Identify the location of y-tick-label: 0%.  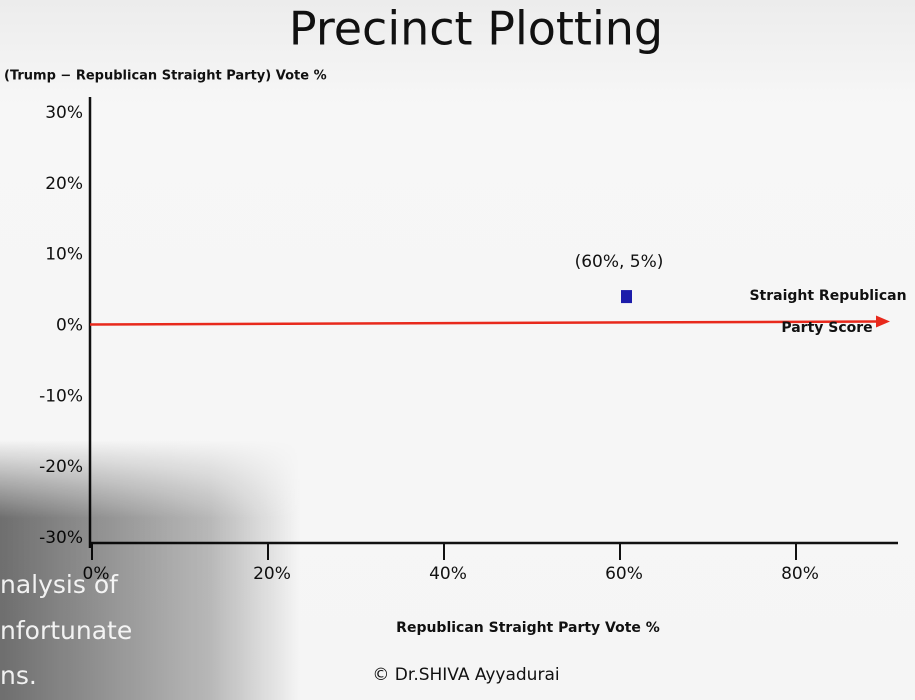
(69, 326).